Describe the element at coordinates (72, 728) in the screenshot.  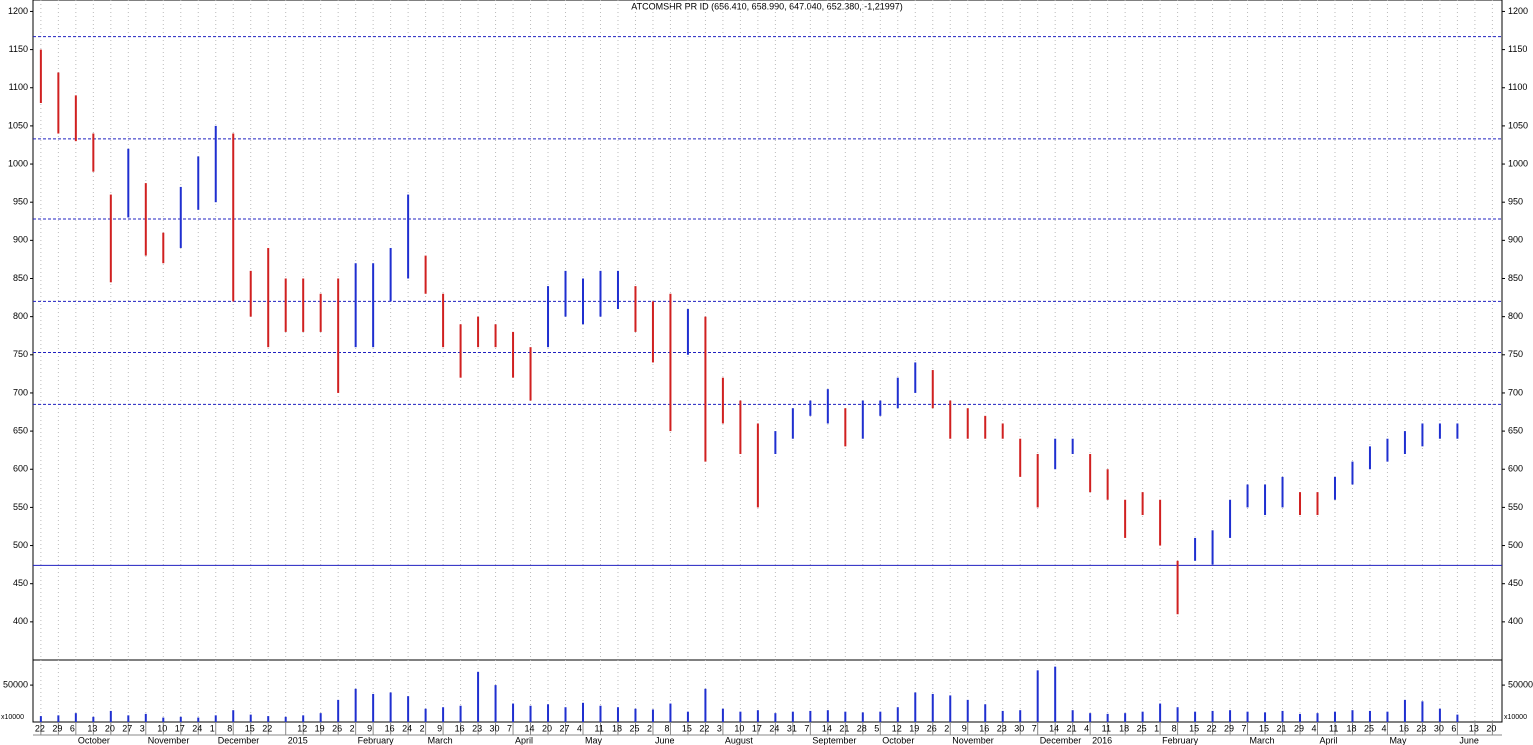
I see `x-tick-label: 6` at that location.